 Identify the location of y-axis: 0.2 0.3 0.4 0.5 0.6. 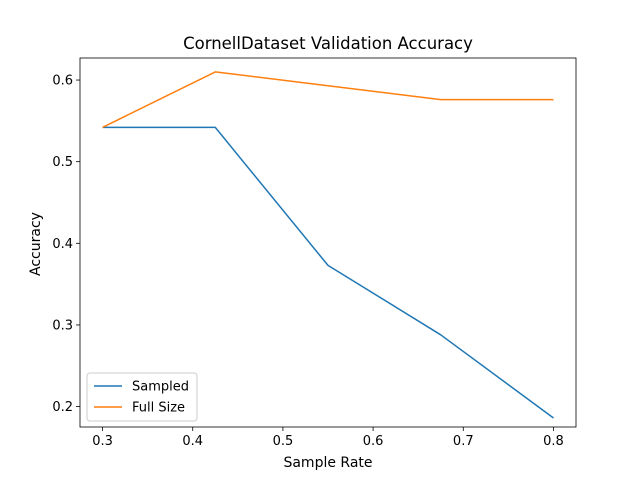
(66, 244).